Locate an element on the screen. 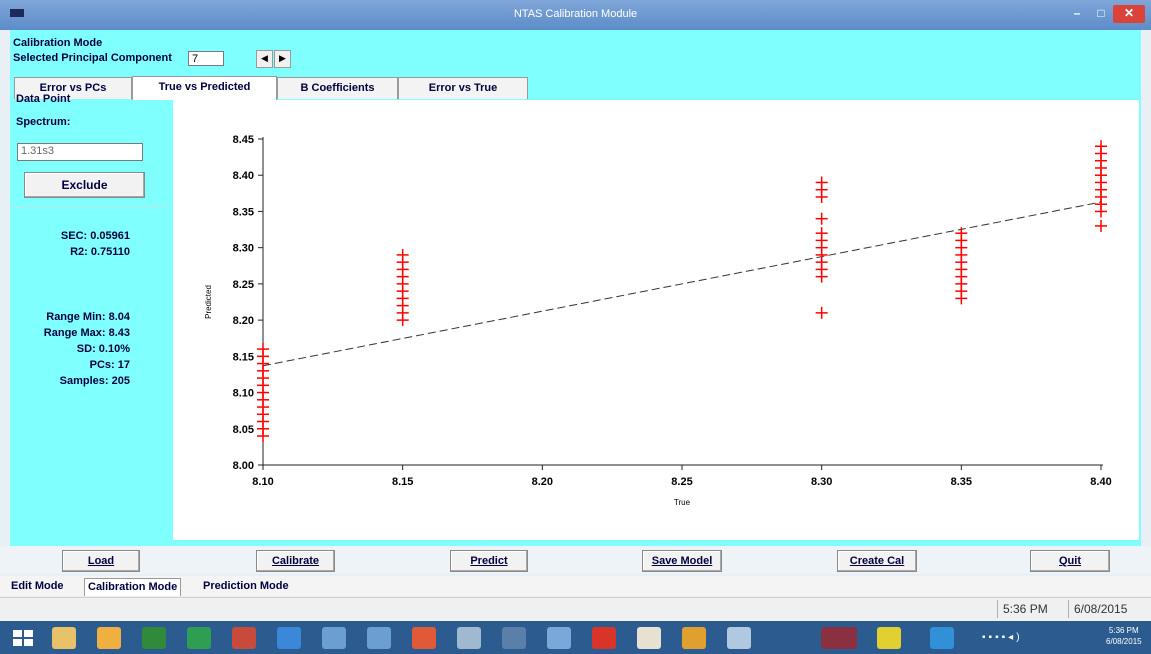  acrobat-icon is located at coordinates (604, 638).